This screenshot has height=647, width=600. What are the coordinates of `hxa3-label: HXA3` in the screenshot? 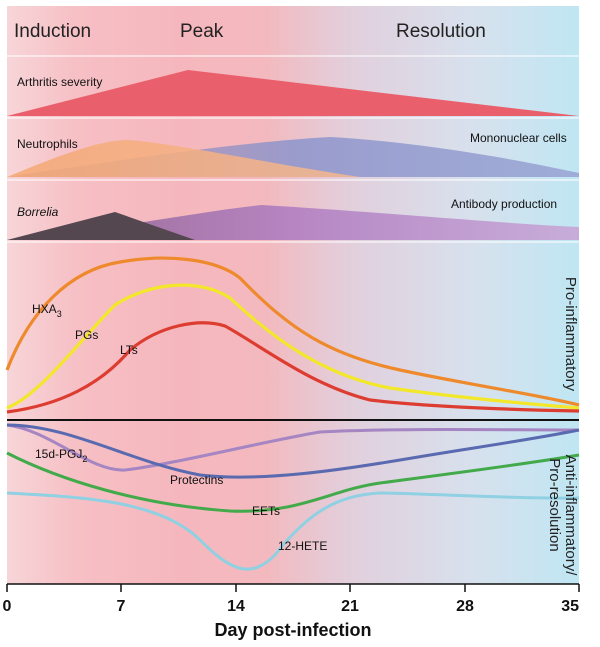 It's located at (47, 310).